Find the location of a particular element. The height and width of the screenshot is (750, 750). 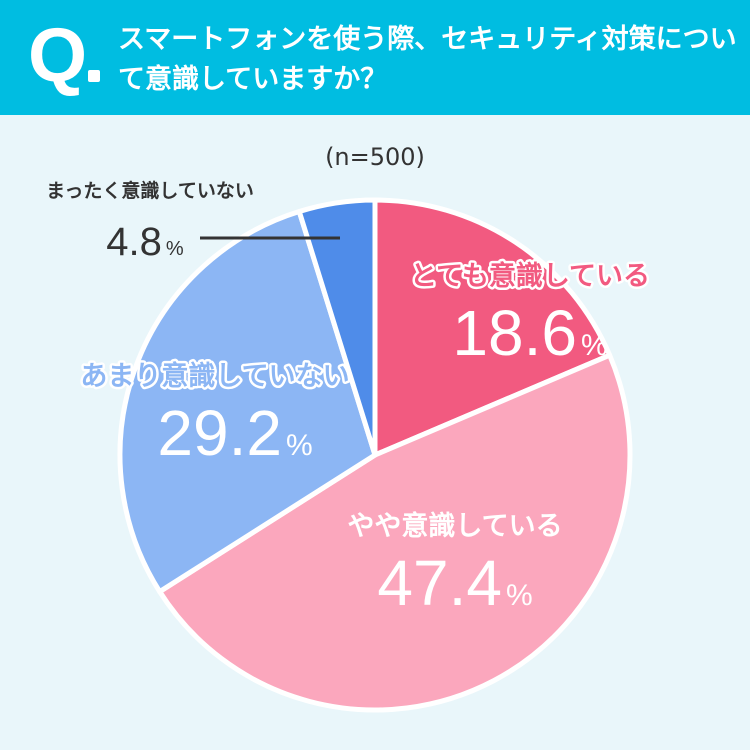

slice-value-2: 47.4% is located at coordinates (454, 583).